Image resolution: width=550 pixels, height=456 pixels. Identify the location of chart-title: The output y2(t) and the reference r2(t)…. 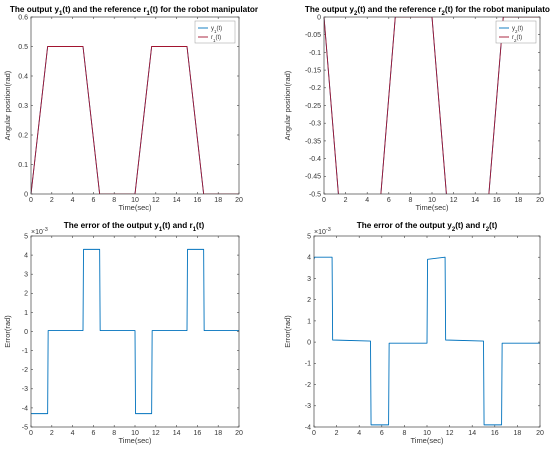
(427, 11).